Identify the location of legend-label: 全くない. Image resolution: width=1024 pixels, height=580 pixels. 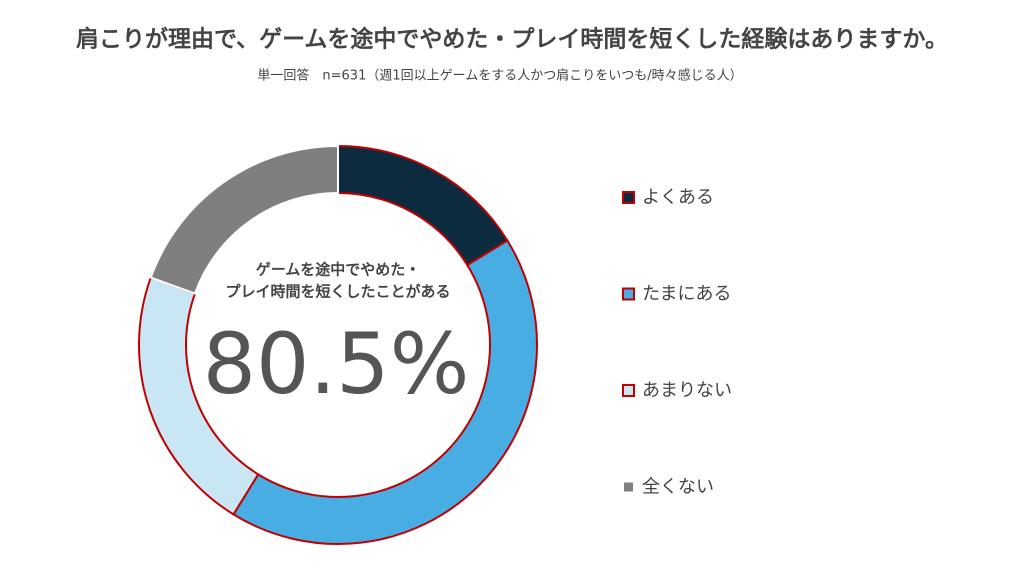
(678, 487).